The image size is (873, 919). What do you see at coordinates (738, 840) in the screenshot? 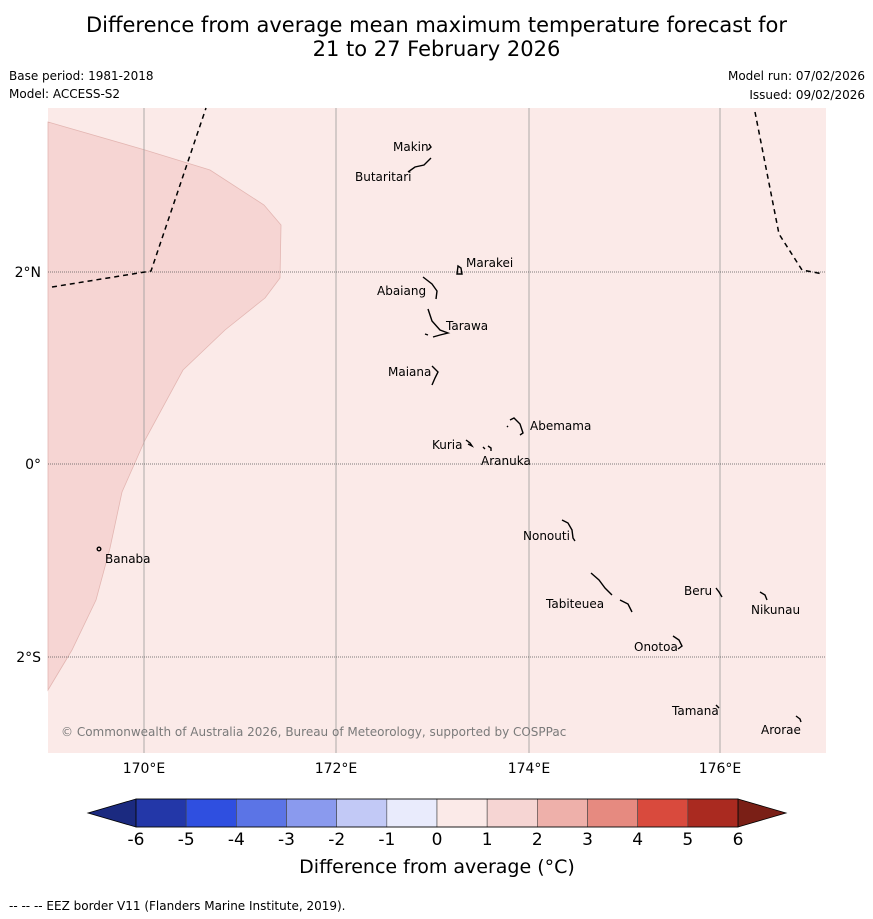
I see `colorbar-tick-label: 6` at bounding box center [738, 840].